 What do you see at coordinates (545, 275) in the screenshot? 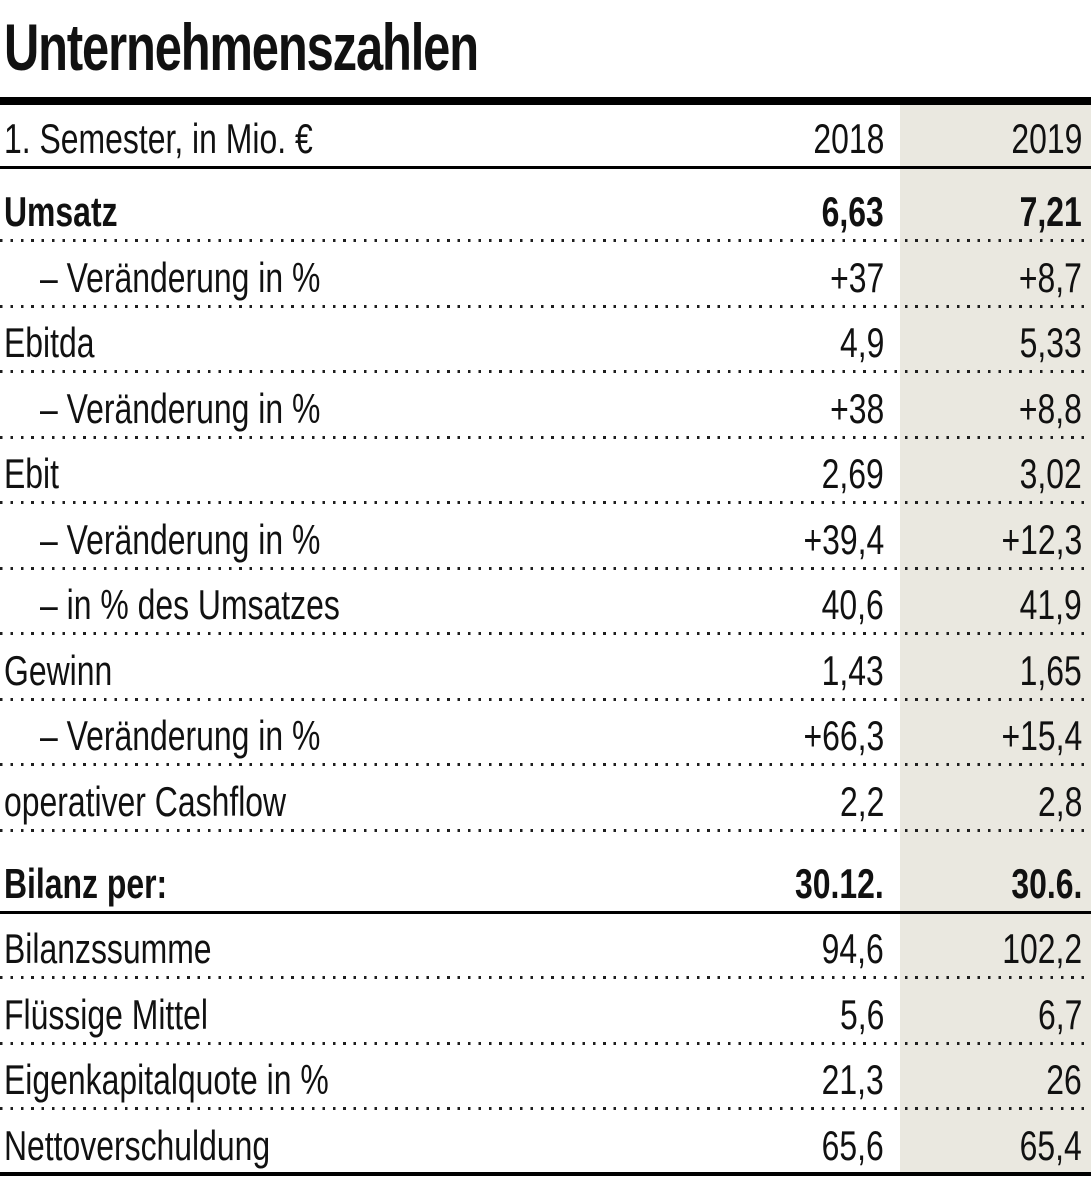
I see `table-row: – Veränderung in % +37 +8,7` at bounding box center [545, 275].